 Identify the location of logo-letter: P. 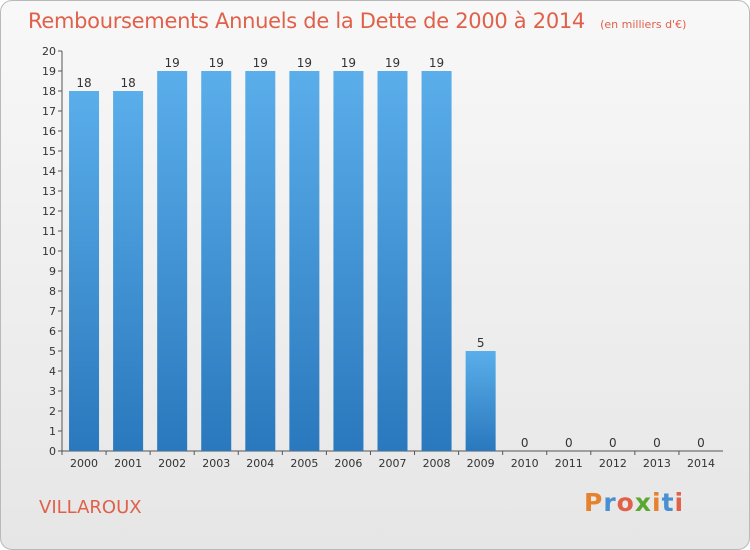
(594, 502).